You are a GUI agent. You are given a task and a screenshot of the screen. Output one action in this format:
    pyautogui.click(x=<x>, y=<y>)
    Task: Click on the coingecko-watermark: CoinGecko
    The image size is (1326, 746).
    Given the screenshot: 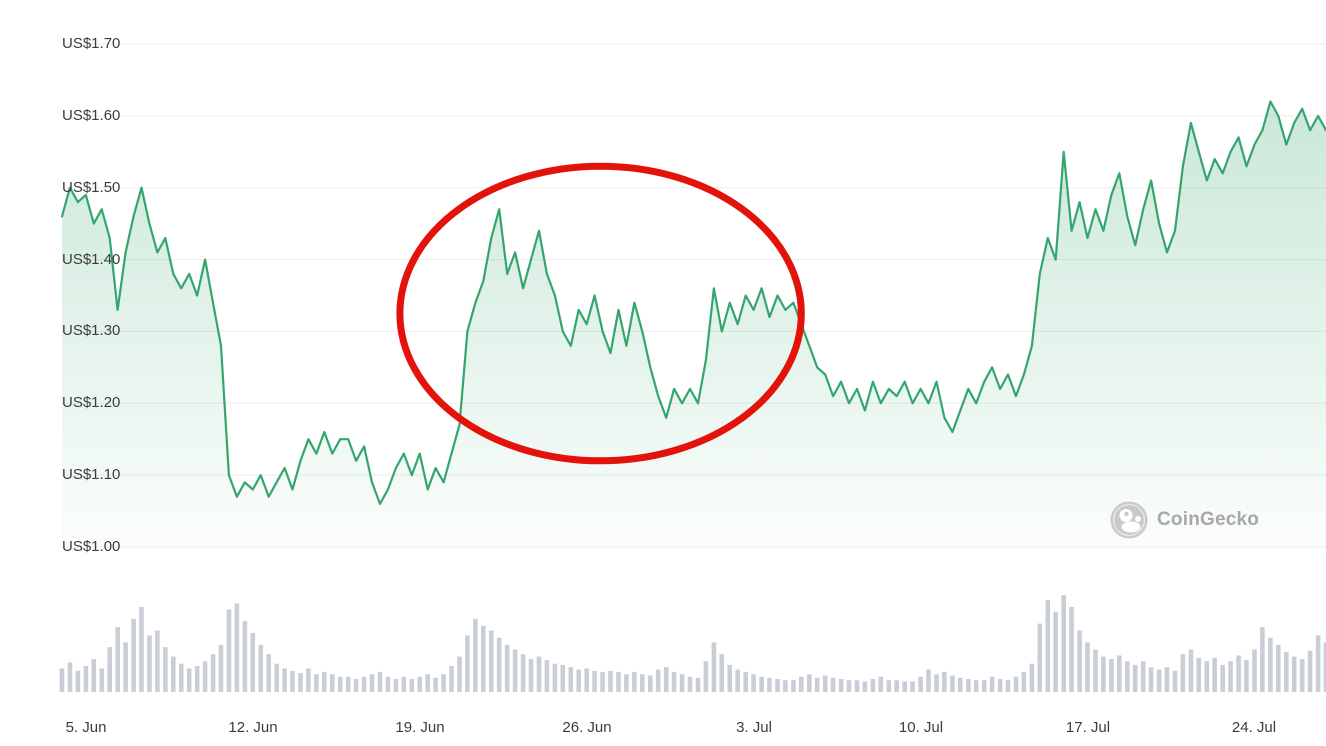 What is the action you would take?
    pyautogui.click(x=1184, y=520)
    